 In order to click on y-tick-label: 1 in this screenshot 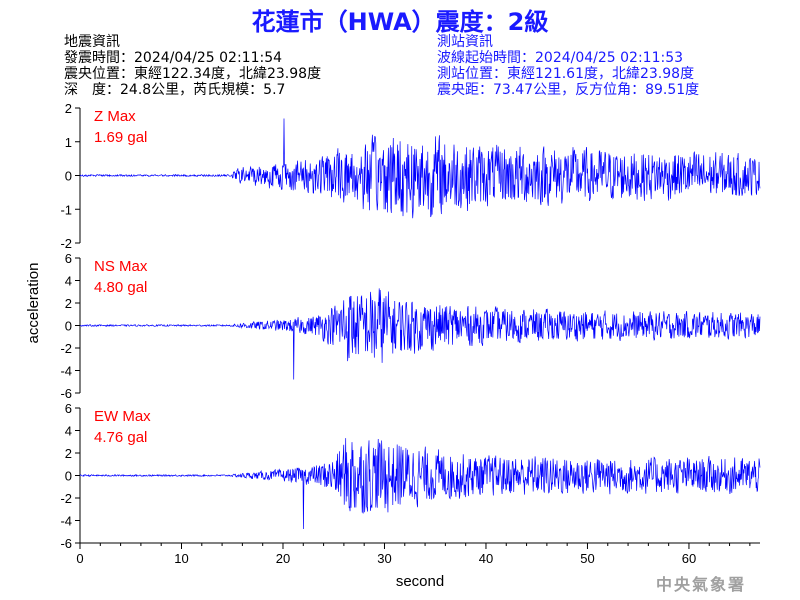, I will do `click(68, 142)`.